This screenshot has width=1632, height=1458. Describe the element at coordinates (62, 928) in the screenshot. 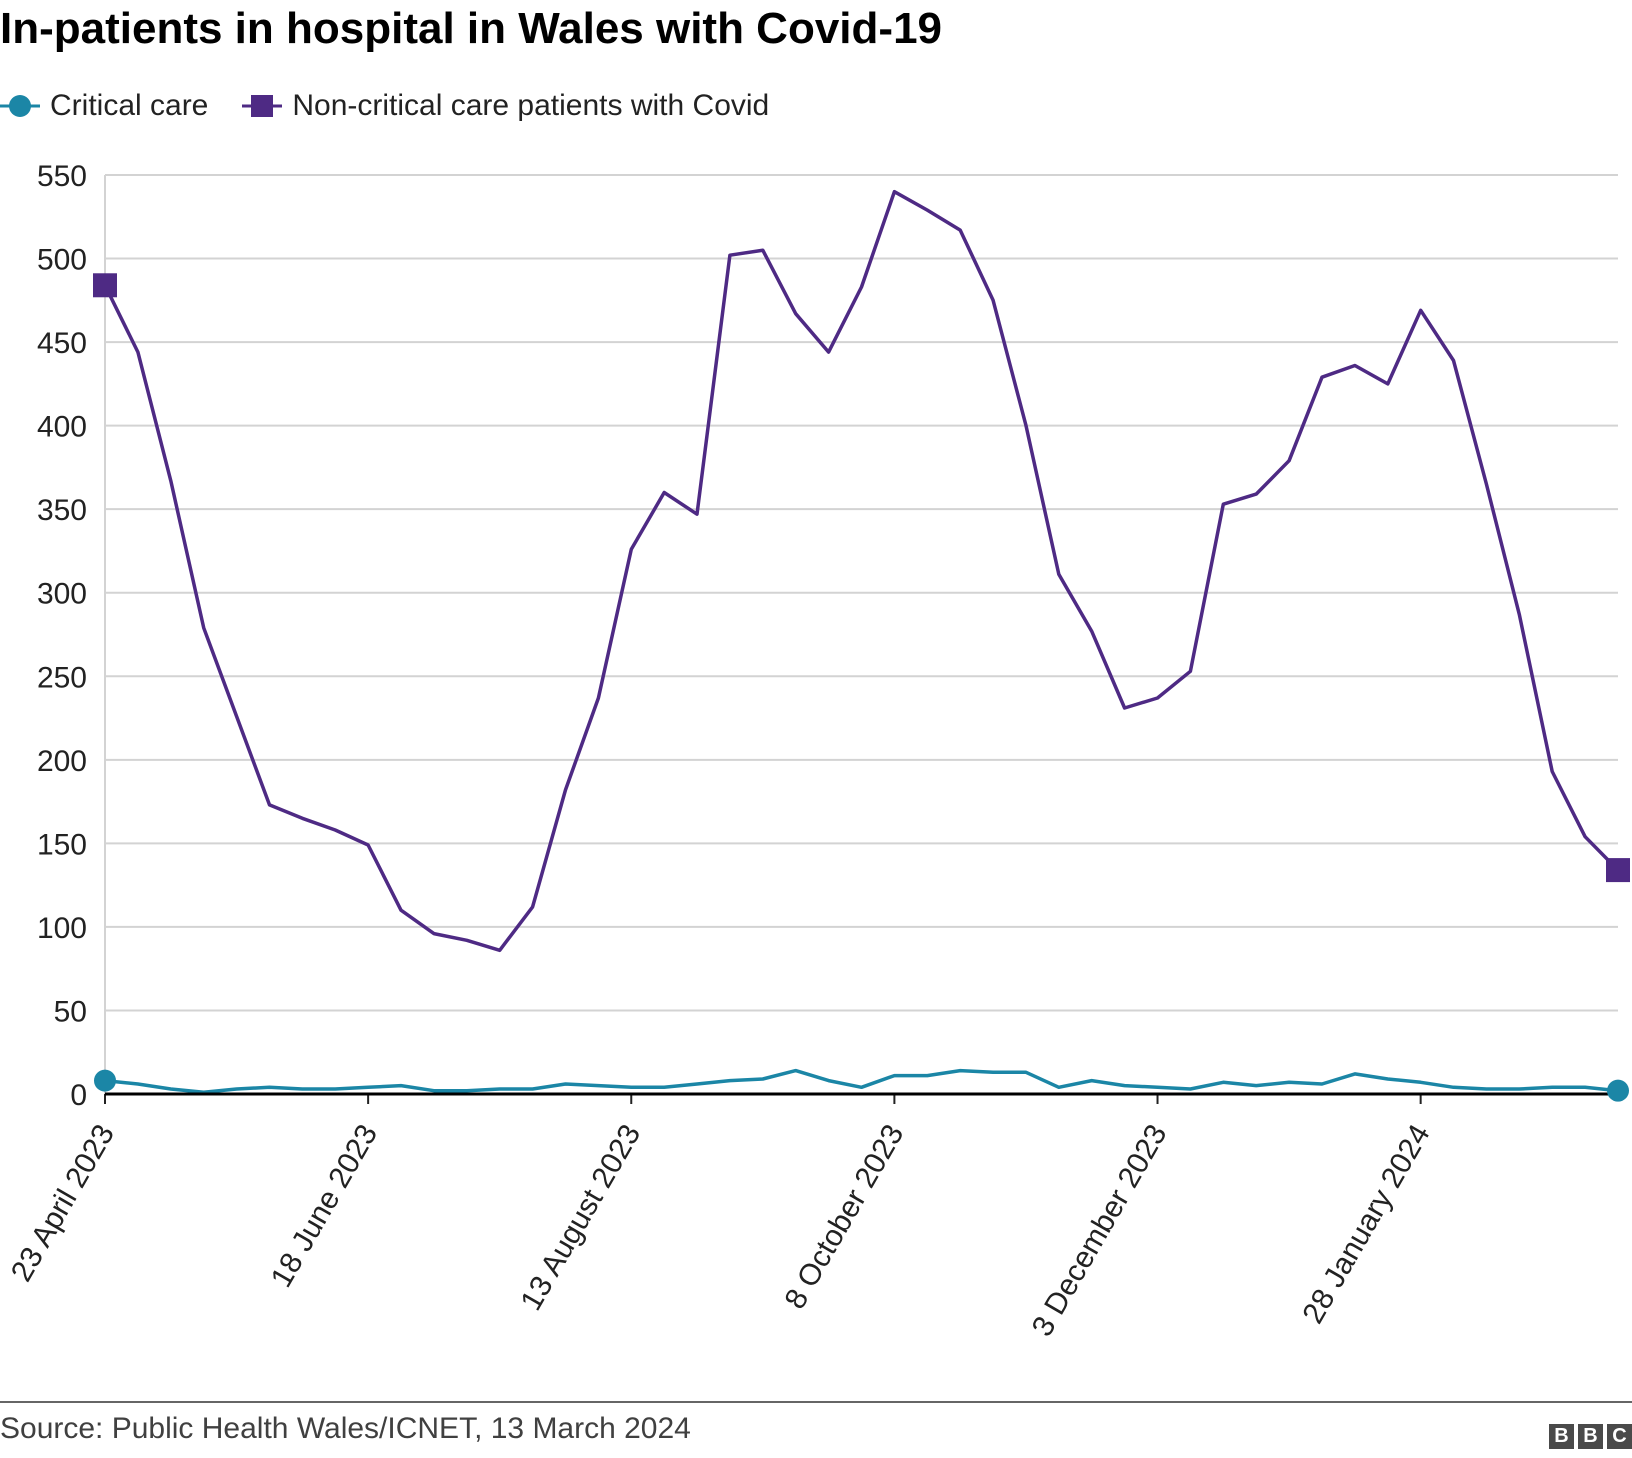

I see `y-tick-label: 100` at that location.